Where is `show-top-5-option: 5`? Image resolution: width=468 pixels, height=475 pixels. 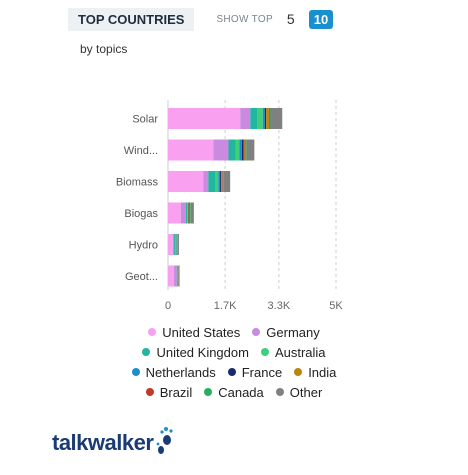 show-top-5-option: 5 is located at coordinates (290, 19).